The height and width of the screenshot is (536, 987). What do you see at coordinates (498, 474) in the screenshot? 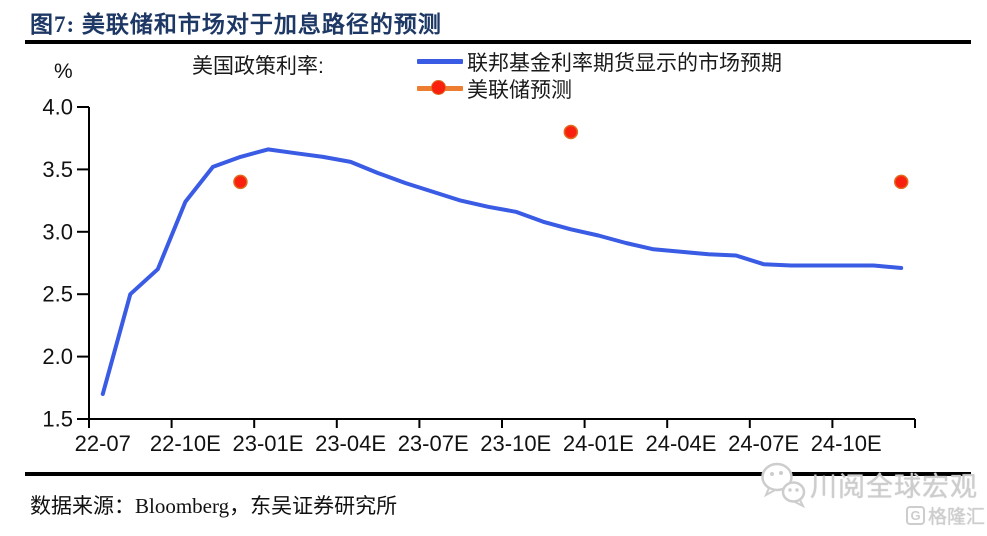
I see `bottom-divider` at bounding box center [498, 474].